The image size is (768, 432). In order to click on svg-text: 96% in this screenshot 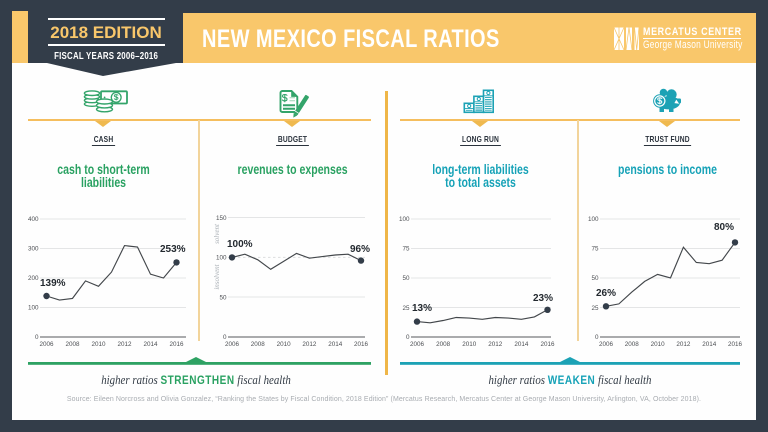, I will do `click(360, 249)`.